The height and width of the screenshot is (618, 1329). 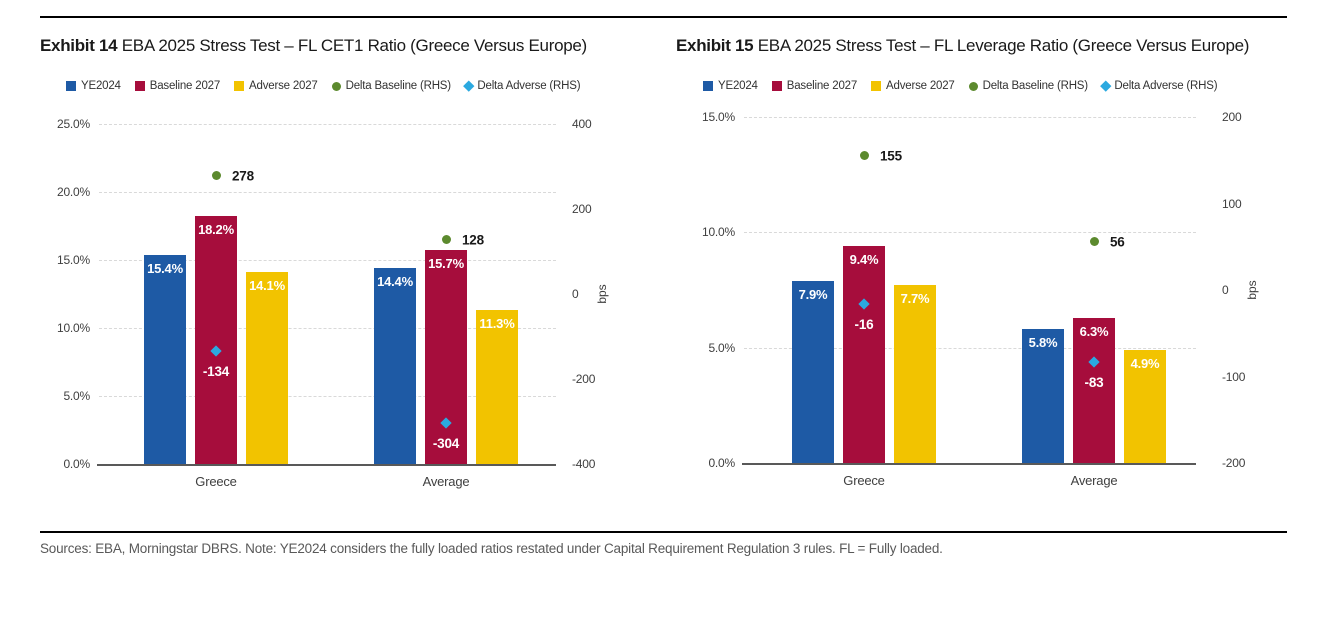 I want to click on legend-circle-icon, so click(x=336, y=86).